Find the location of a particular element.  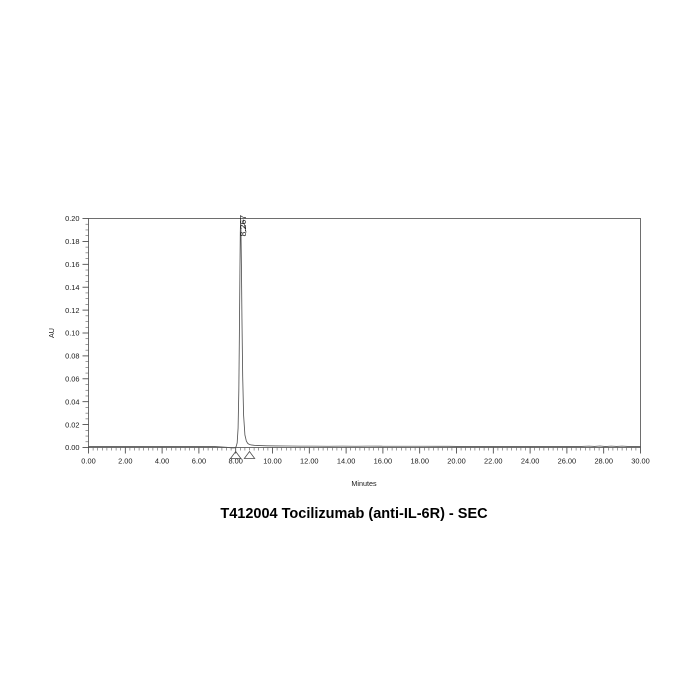

peak-annotation: 8.267 is located at coordinates (243, 226).